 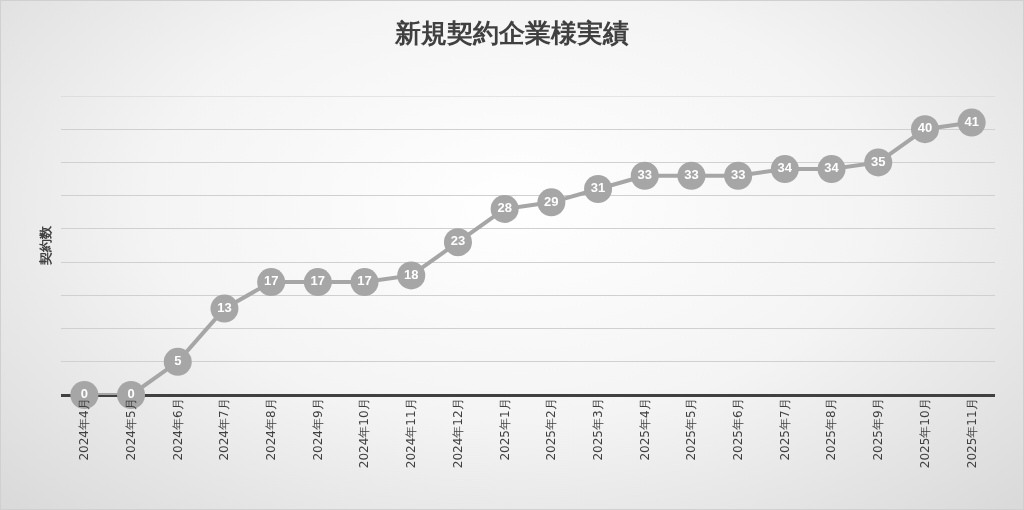 What do you see at coordinates (878, 429) in the screenshot?
I see `x-tick-label: 2025年9月` at bounding box center [878, 429].